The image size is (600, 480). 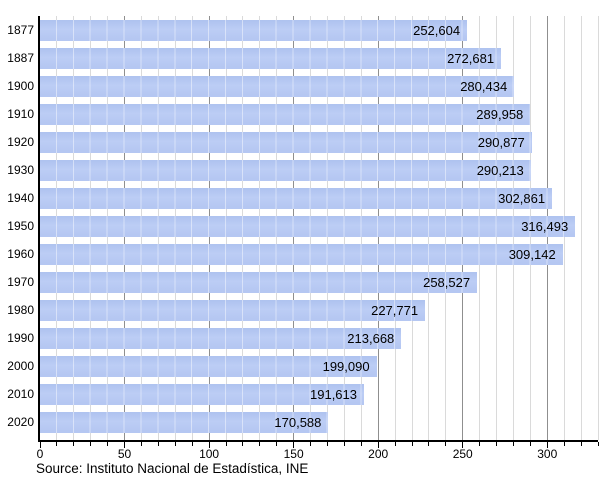 I want to click on bar-value-label: 252,604, so click(x=437, y=30).